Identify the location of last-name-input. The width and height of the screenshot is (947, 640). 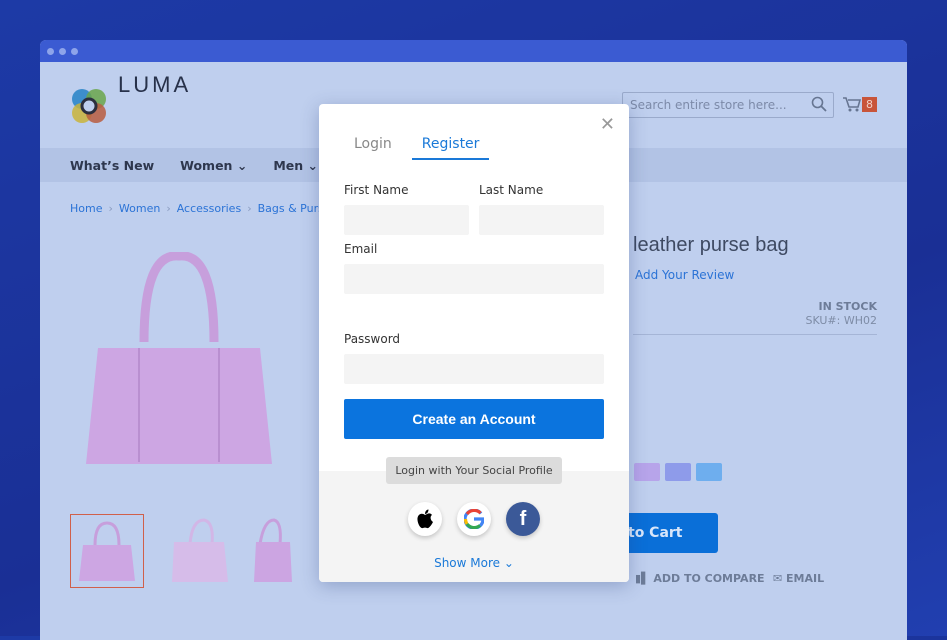
(541, 220).